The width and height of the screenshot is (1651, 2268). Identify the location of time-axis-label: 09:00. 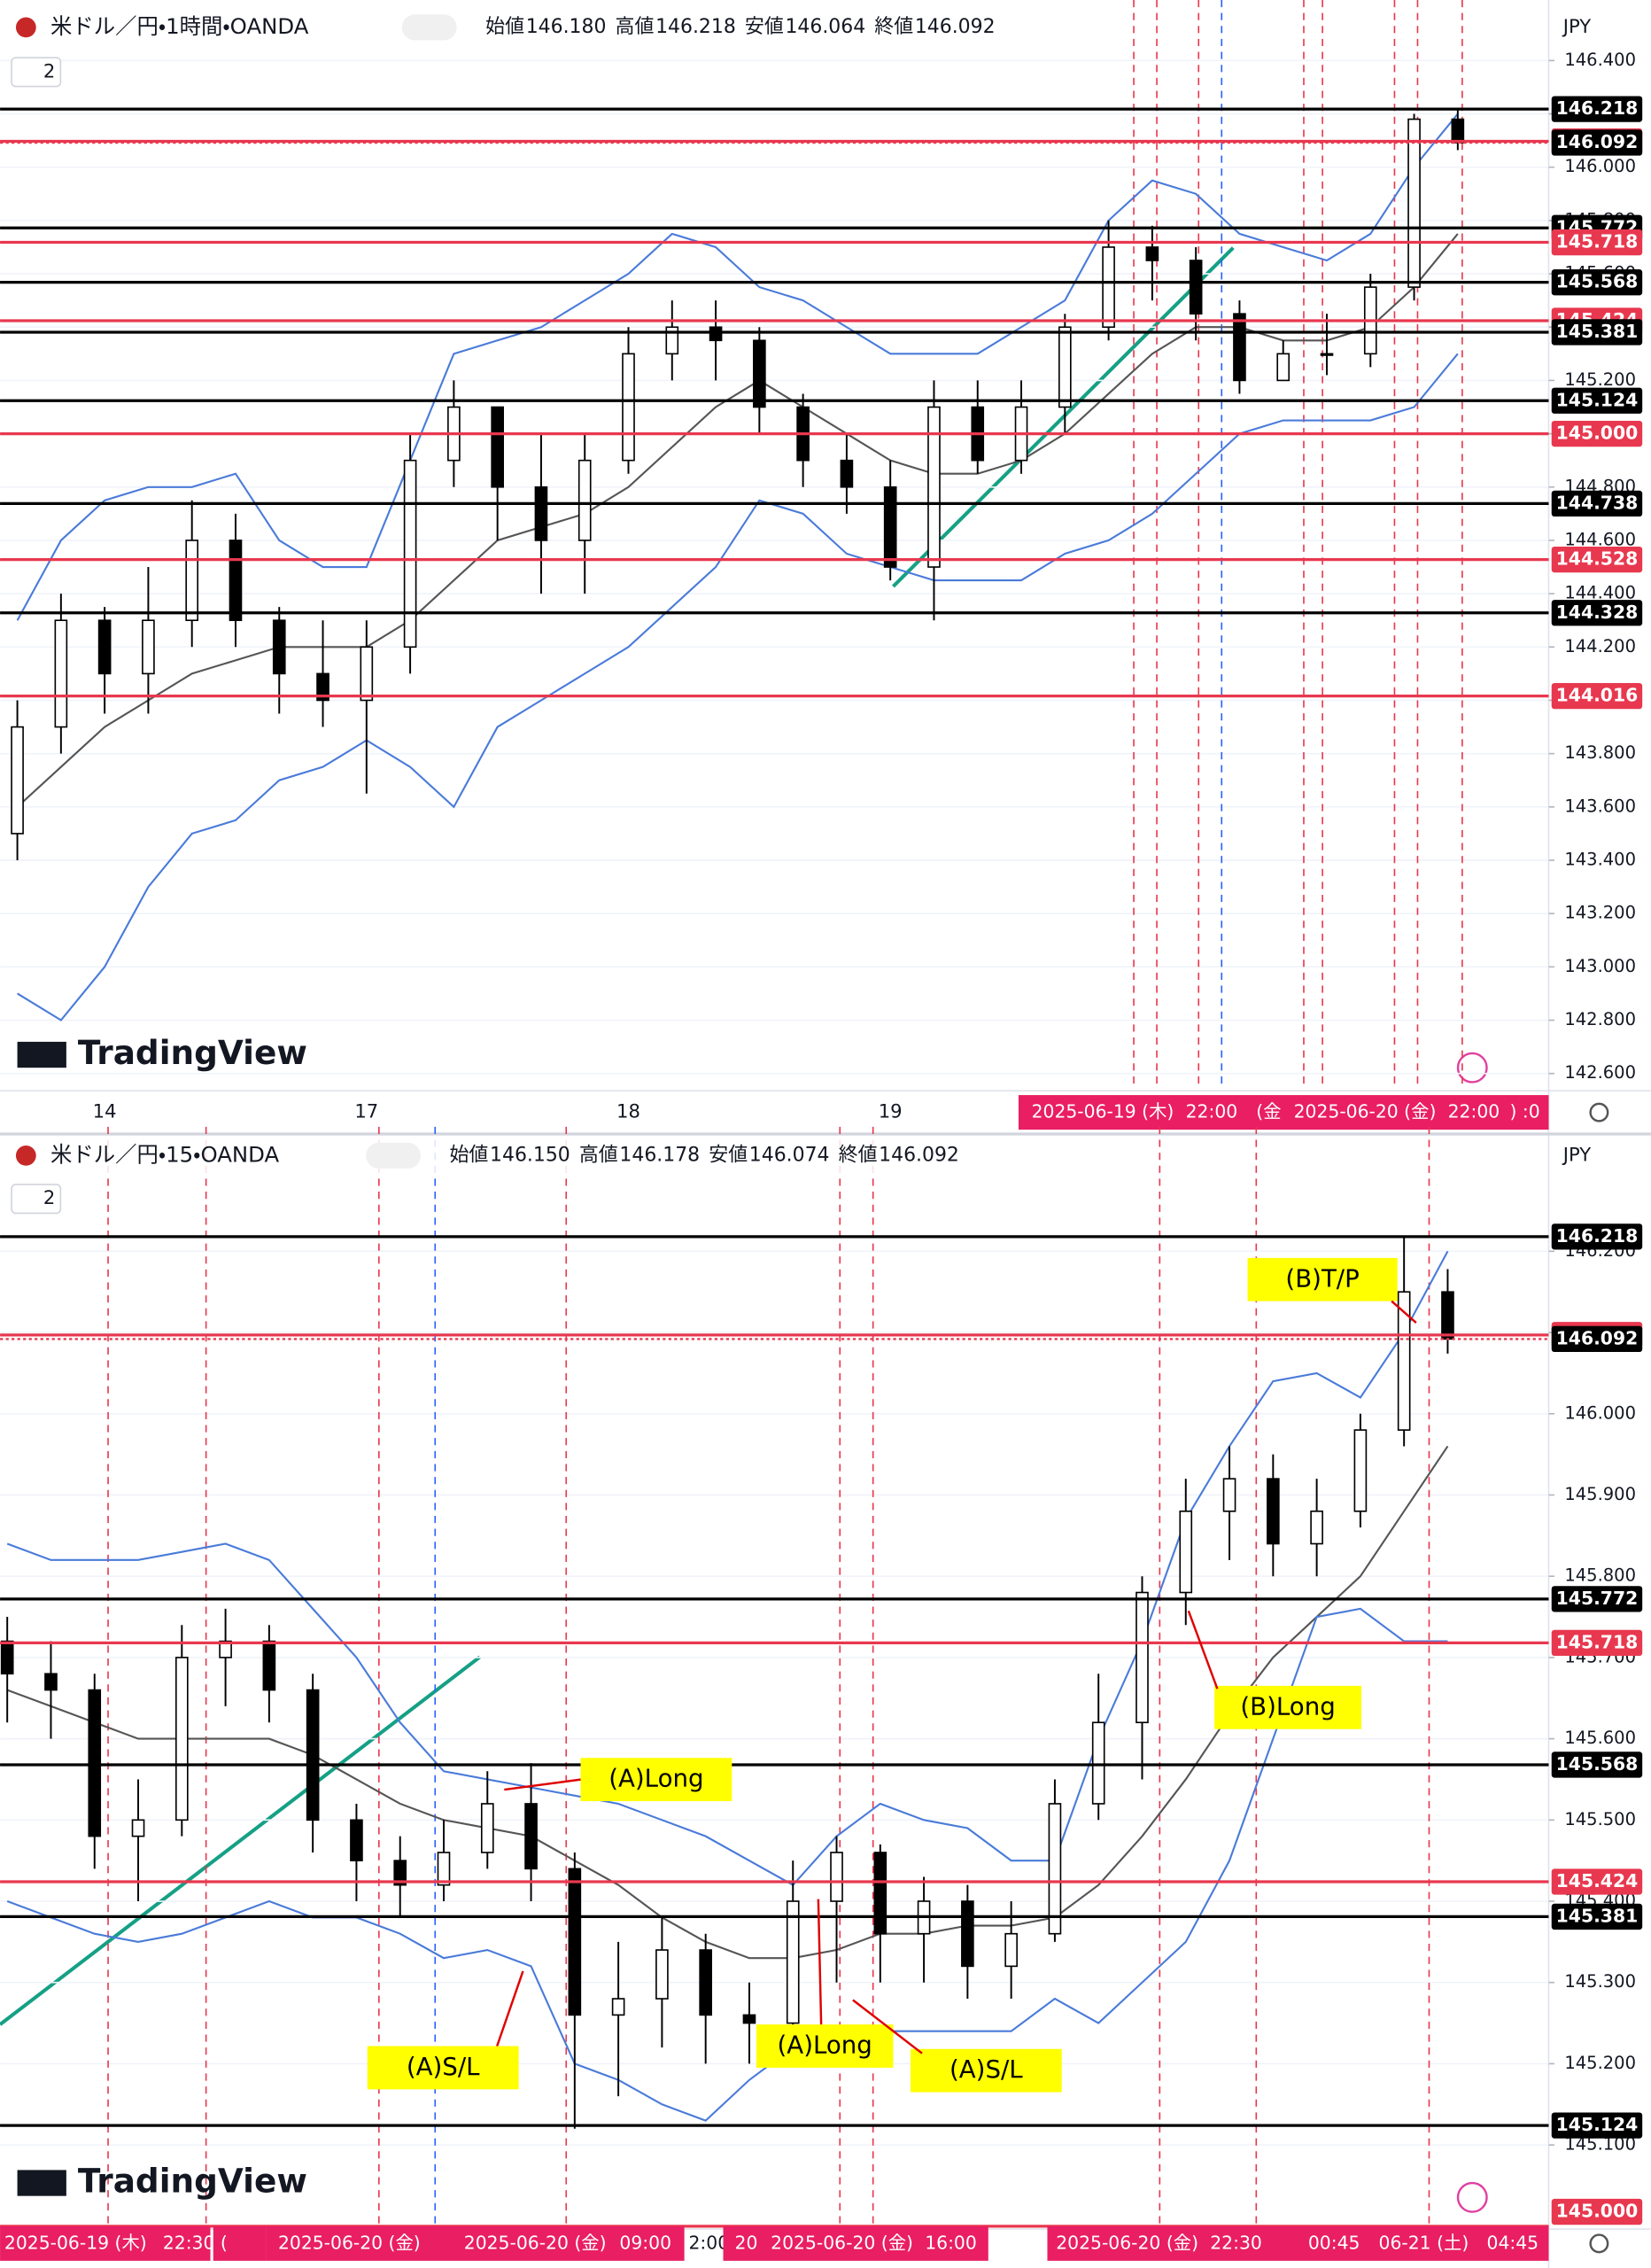
(645, 2242).